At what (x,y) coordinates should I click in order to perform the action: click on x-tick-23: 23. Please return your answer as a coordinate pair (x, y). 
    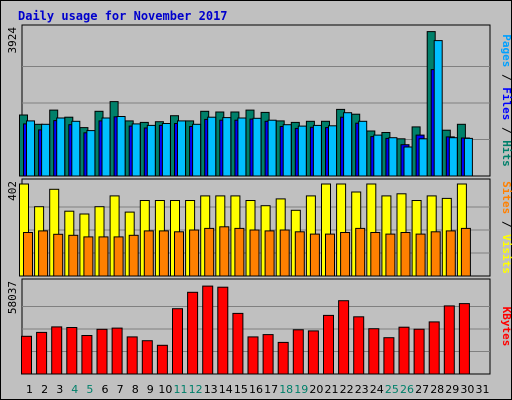
    Looking at the image, I should click on (362, 389).